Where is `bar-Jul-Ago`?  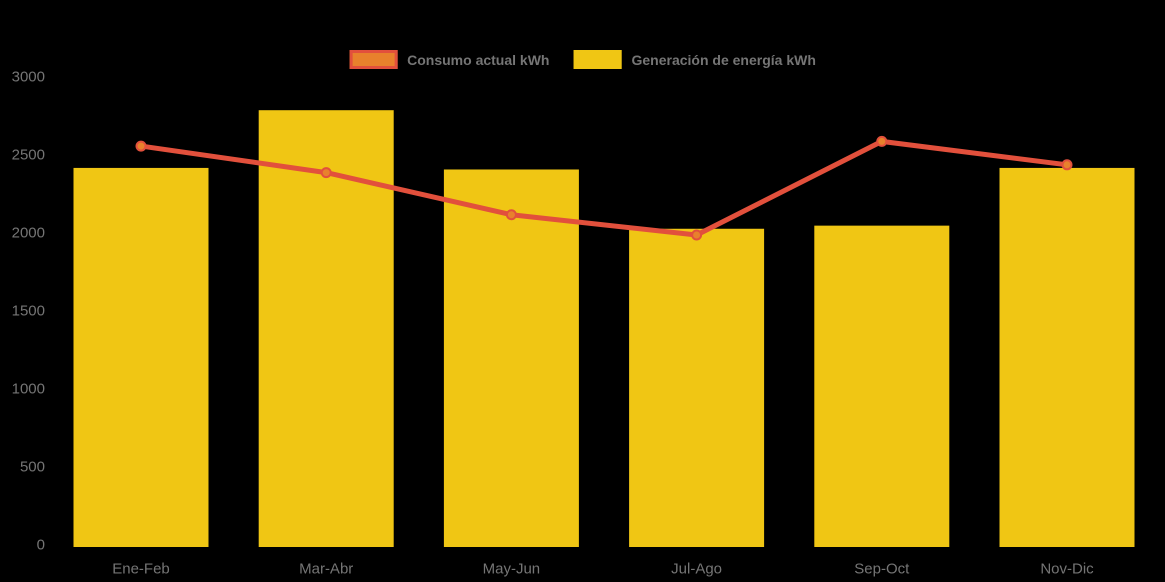 bar-Jul-Ago is located at coordinates (697, 387).